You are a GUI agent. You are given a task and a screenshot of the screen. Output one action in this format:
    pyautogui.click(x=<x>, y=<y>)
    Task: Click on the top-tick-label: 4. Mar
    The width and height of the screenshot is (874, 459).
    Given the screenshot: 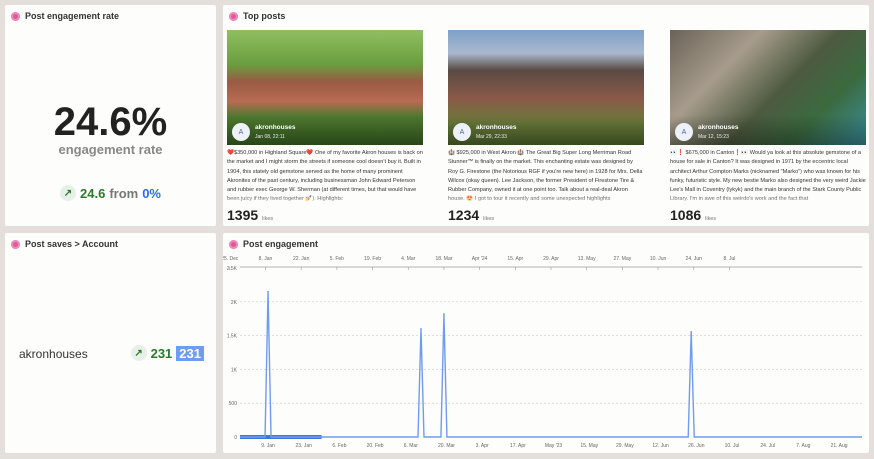 What is the action you would take?
    pyautogui.click(x=408, y=259)
    